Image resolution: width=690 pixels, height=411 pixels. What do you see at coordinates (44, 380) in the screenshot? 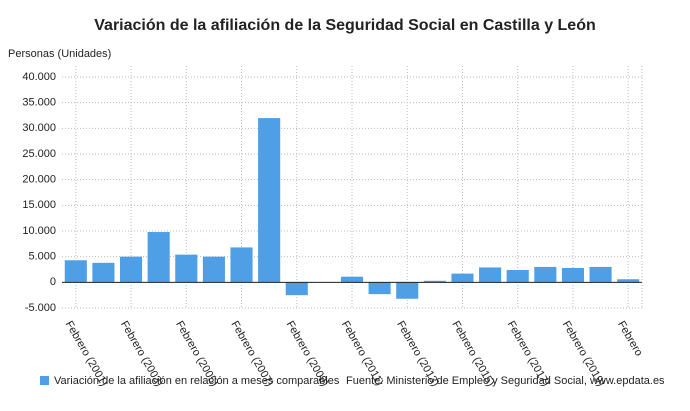
I see `legend-swatch` at bounding box center [44, 380].